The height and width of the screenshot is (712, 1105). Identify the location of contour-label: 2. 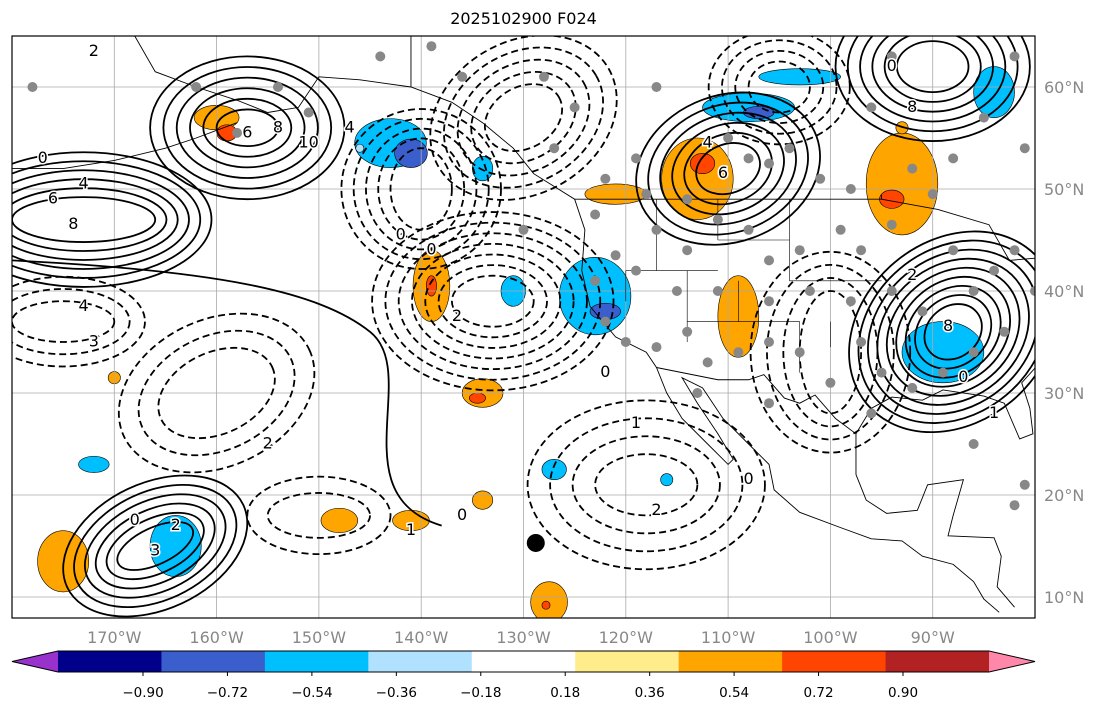
(94, 50).